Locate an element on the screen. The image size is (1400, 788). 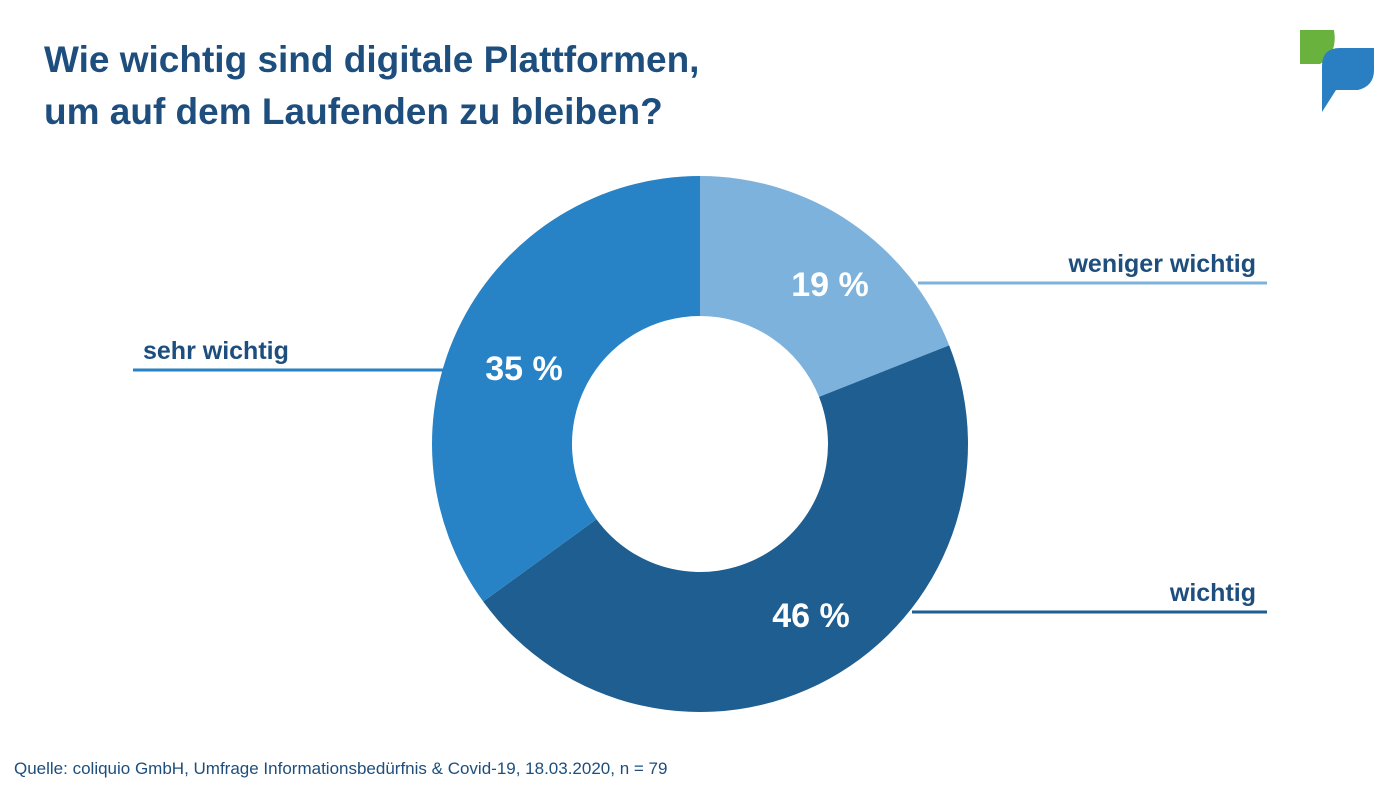
value-label-sehr-wichtig: 35 % is located at coordinates (524, 369).